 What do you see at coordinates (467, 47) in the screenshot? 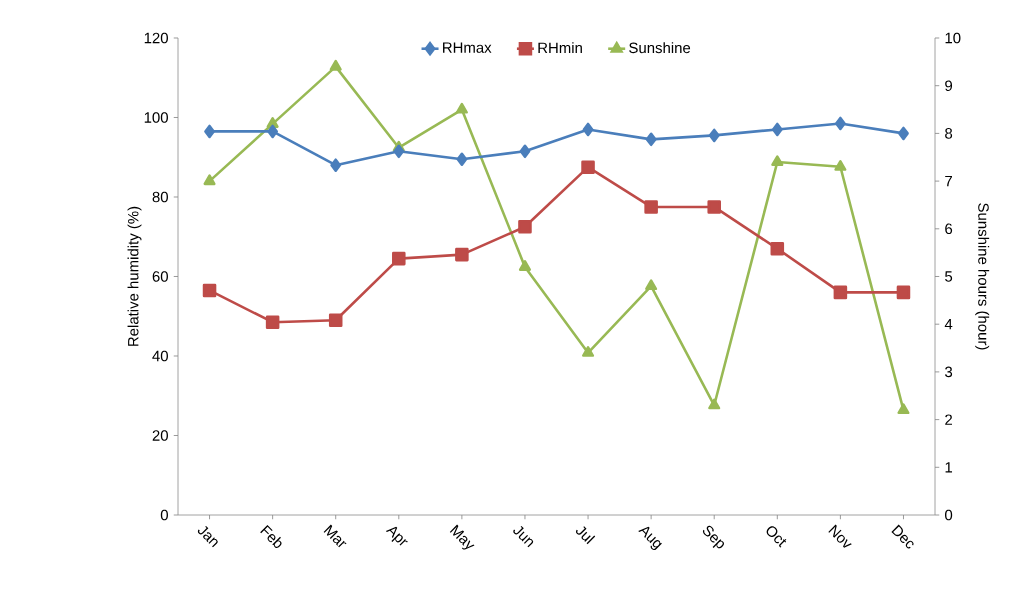
I see `legend-label: RHmax` at bounding box center [467, 47].